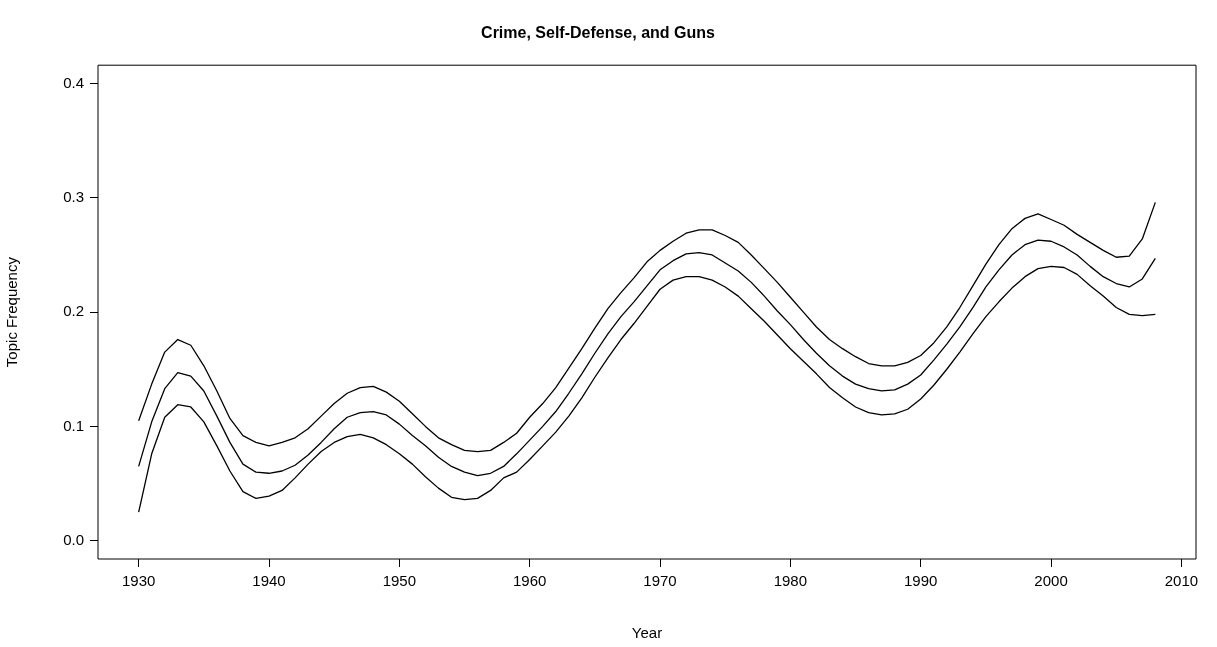 This screenshot has height=647, width=1217. I want to click on y-axis-title: Topic Frequency, so click(12, 312).